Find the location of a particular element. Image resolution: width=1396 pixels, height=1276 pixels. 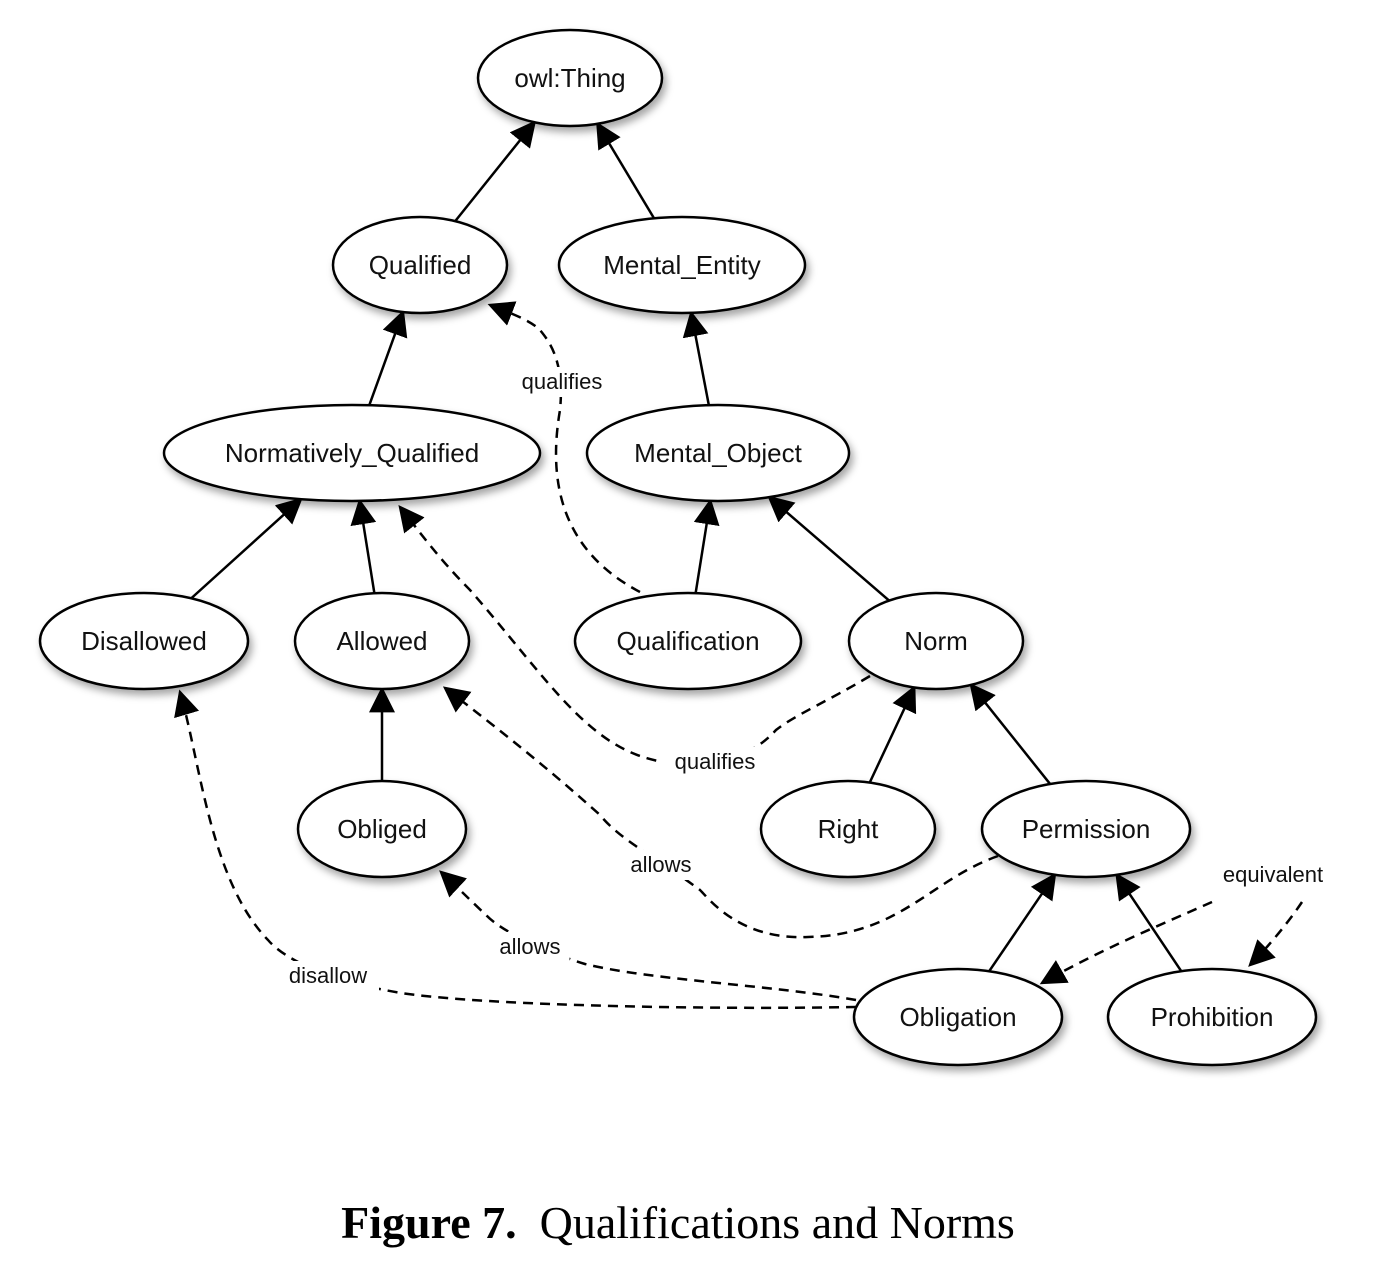

subclass-edge-prohibition-to-permission is located at coordinates (1149, 922).